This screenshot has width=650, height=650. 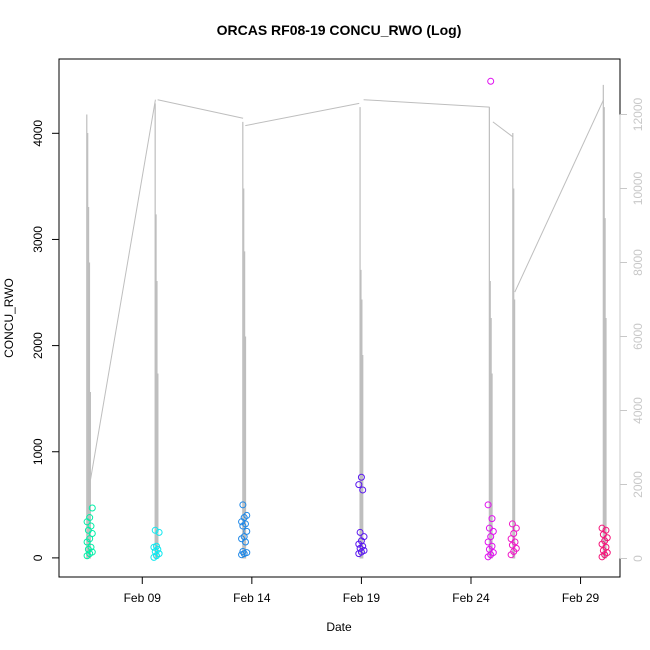 I want to click on y-tick-label: 2000, so click(x=38, y=345).